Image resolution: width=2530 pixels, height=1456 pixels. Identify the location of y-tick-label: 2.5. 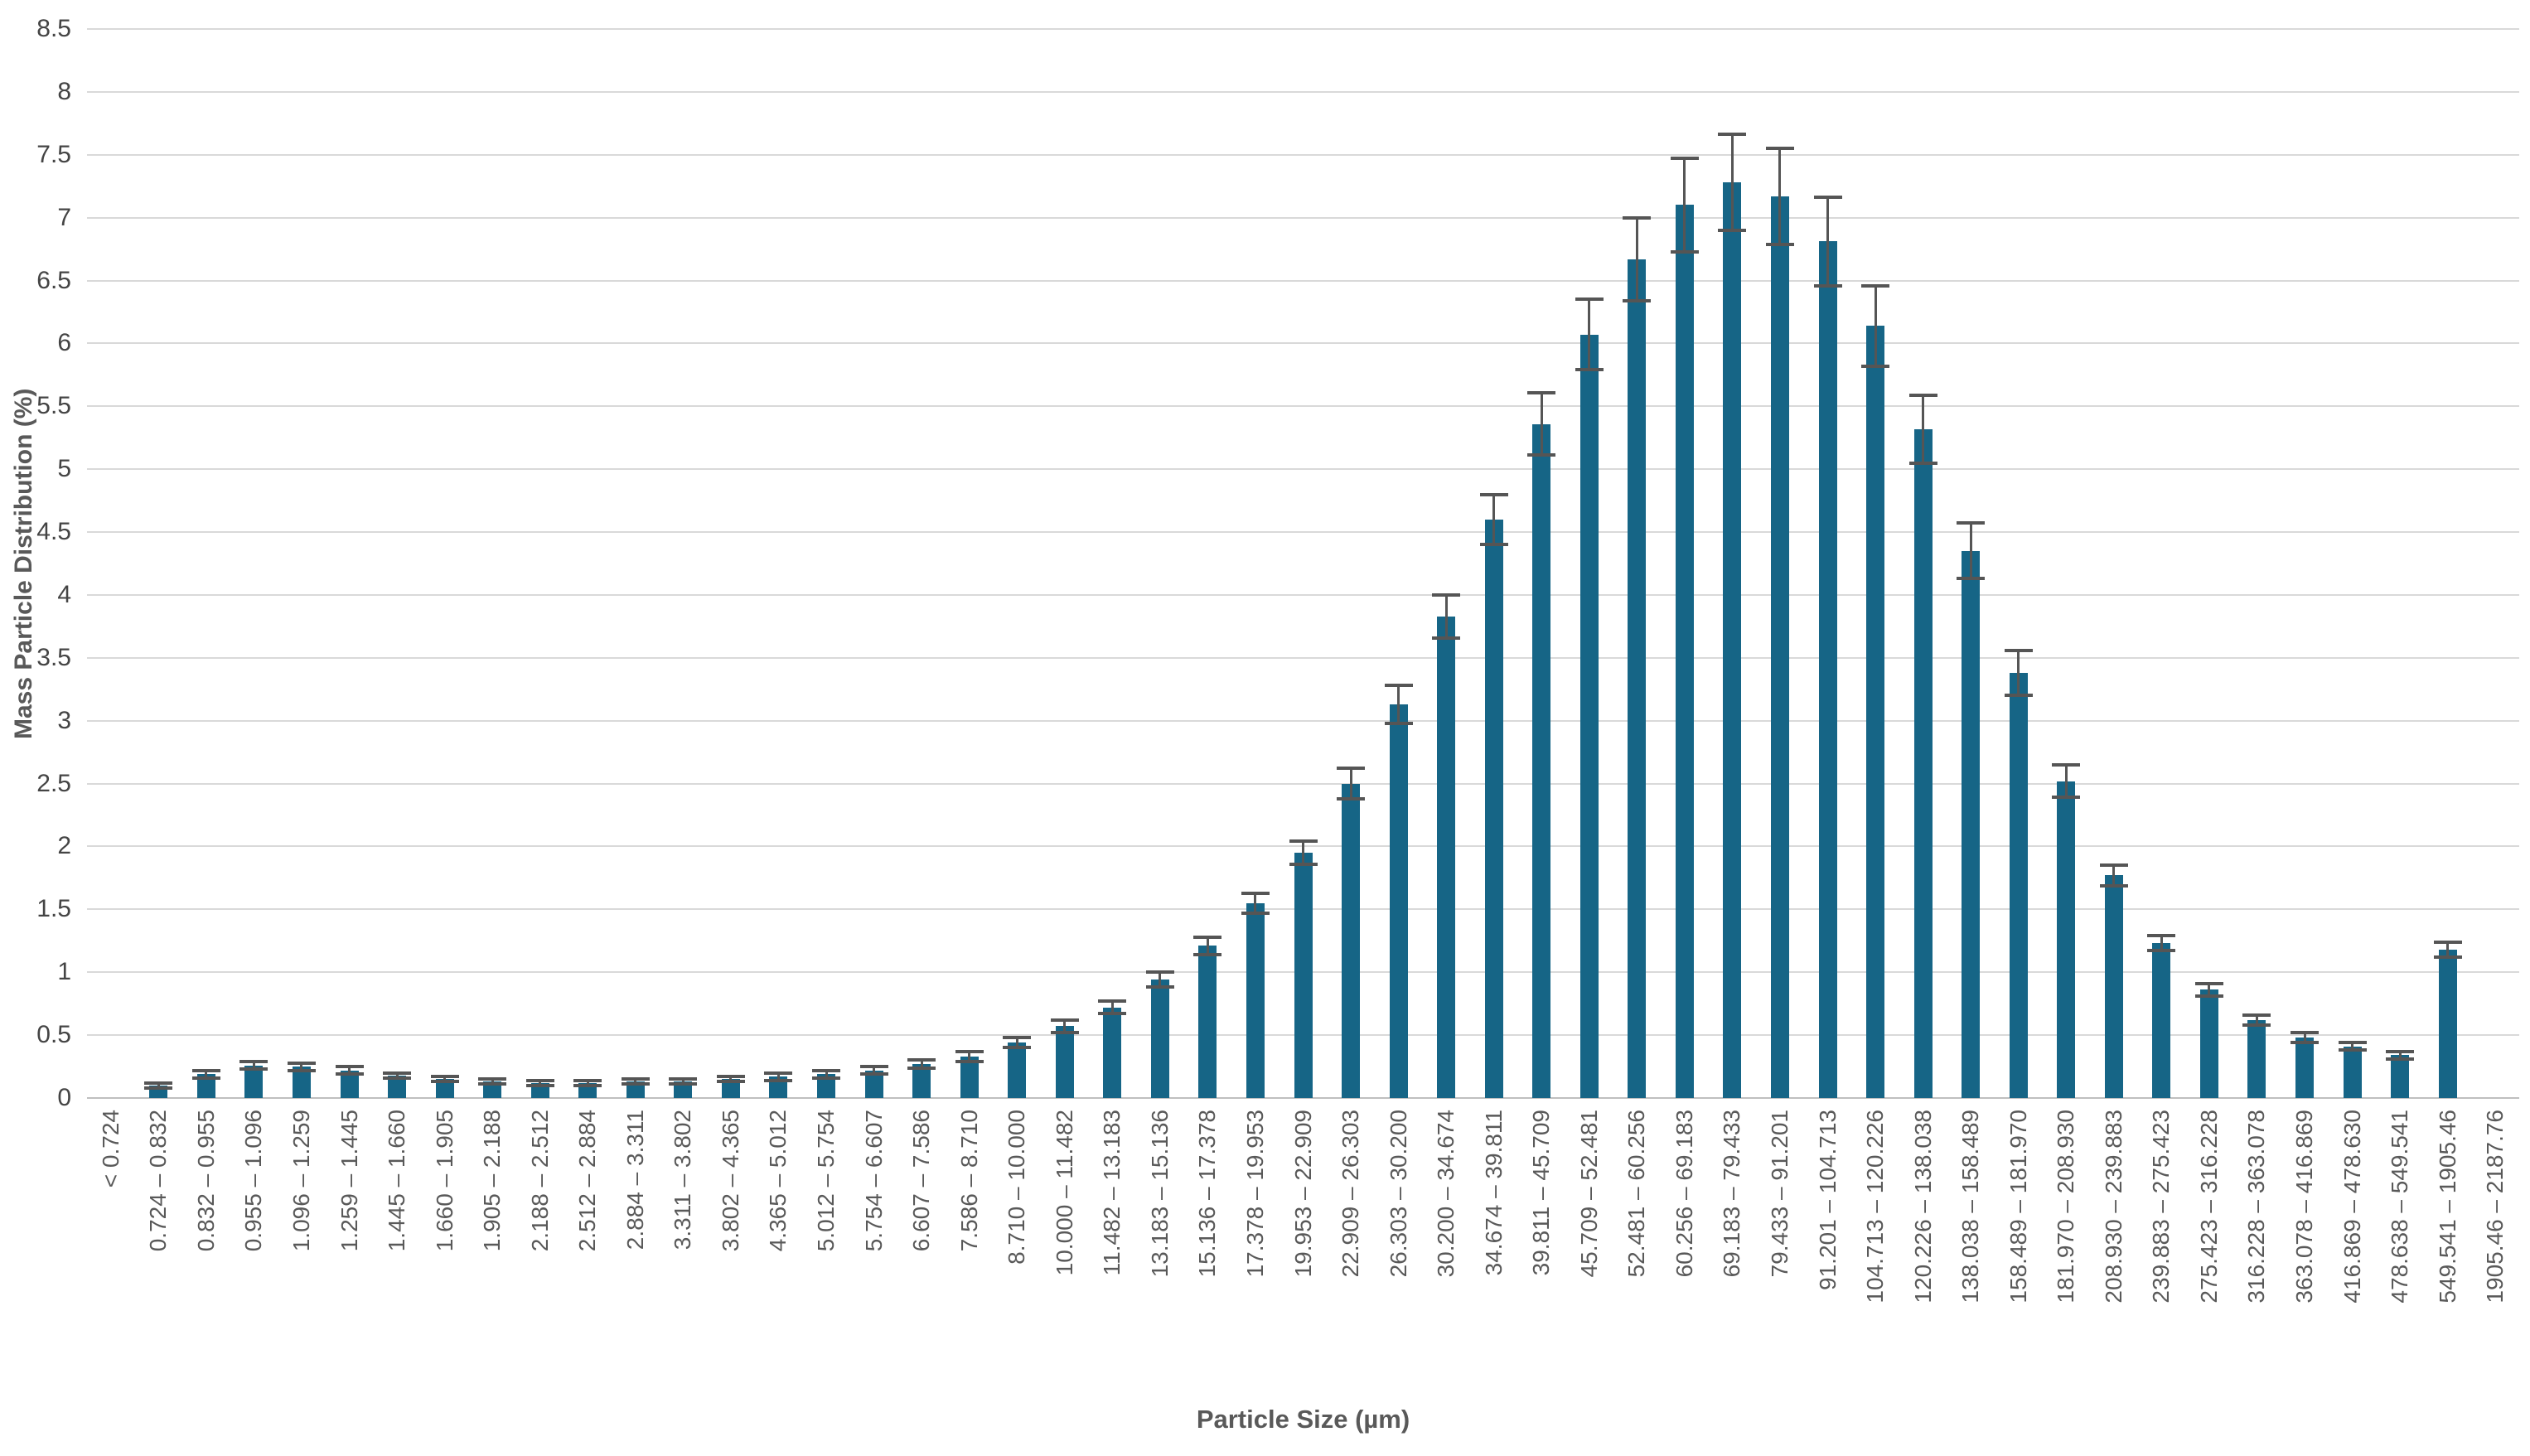
(53, 783).